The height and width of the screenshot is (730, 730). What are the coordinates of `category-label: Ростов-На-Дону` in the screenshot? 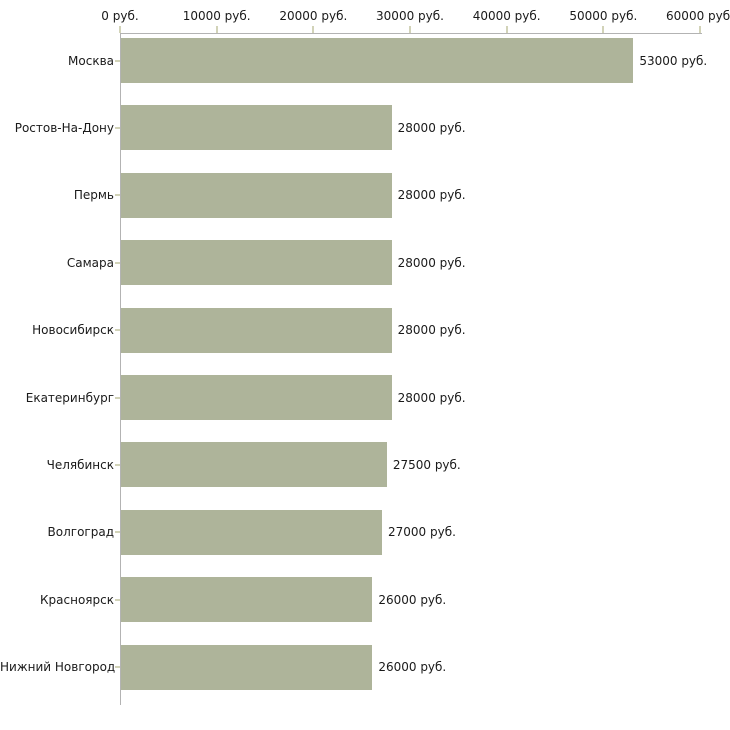 It's located at (64, 127).